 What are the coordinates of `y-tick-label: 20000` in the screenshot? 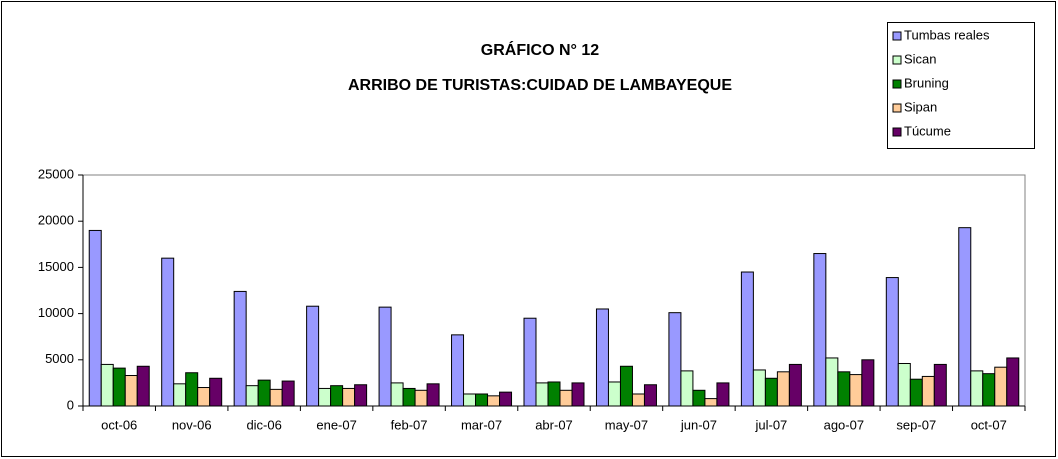 It's located at (56, 220).